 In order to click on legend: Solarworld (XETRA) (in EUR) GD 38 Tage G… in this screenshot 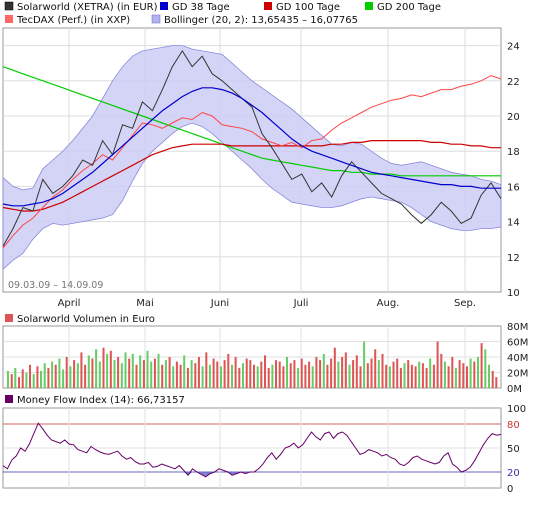, I will do `click(222, 13)`.